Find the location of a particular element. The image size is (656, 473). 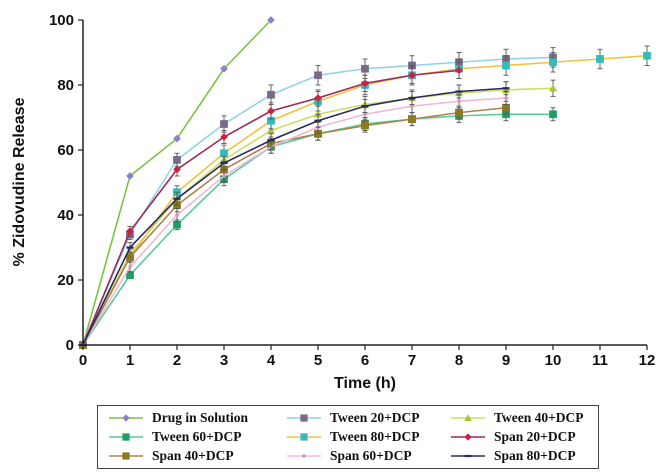

x-tick-label: 8 is located at coordinates (459, 360).